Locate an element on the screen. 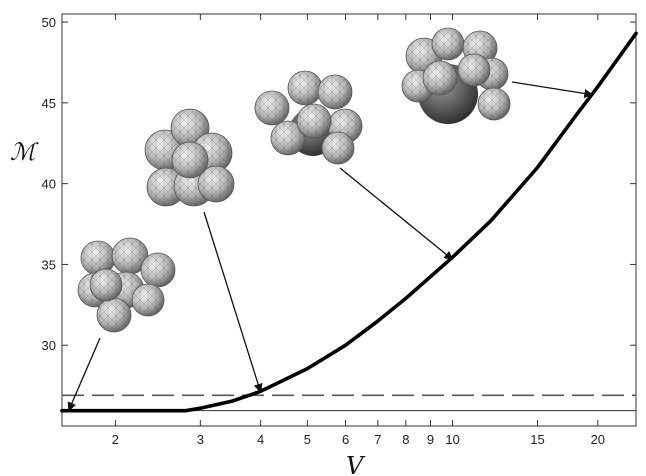  x-tick-label: 6 is located at coordinates (345, 439).